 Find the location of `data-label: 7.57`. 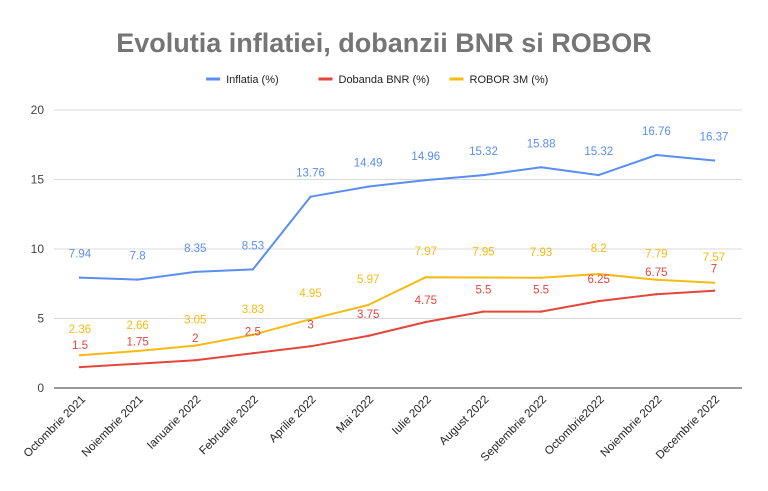

data-label: 7.57 is located at coordinates (714, 258).